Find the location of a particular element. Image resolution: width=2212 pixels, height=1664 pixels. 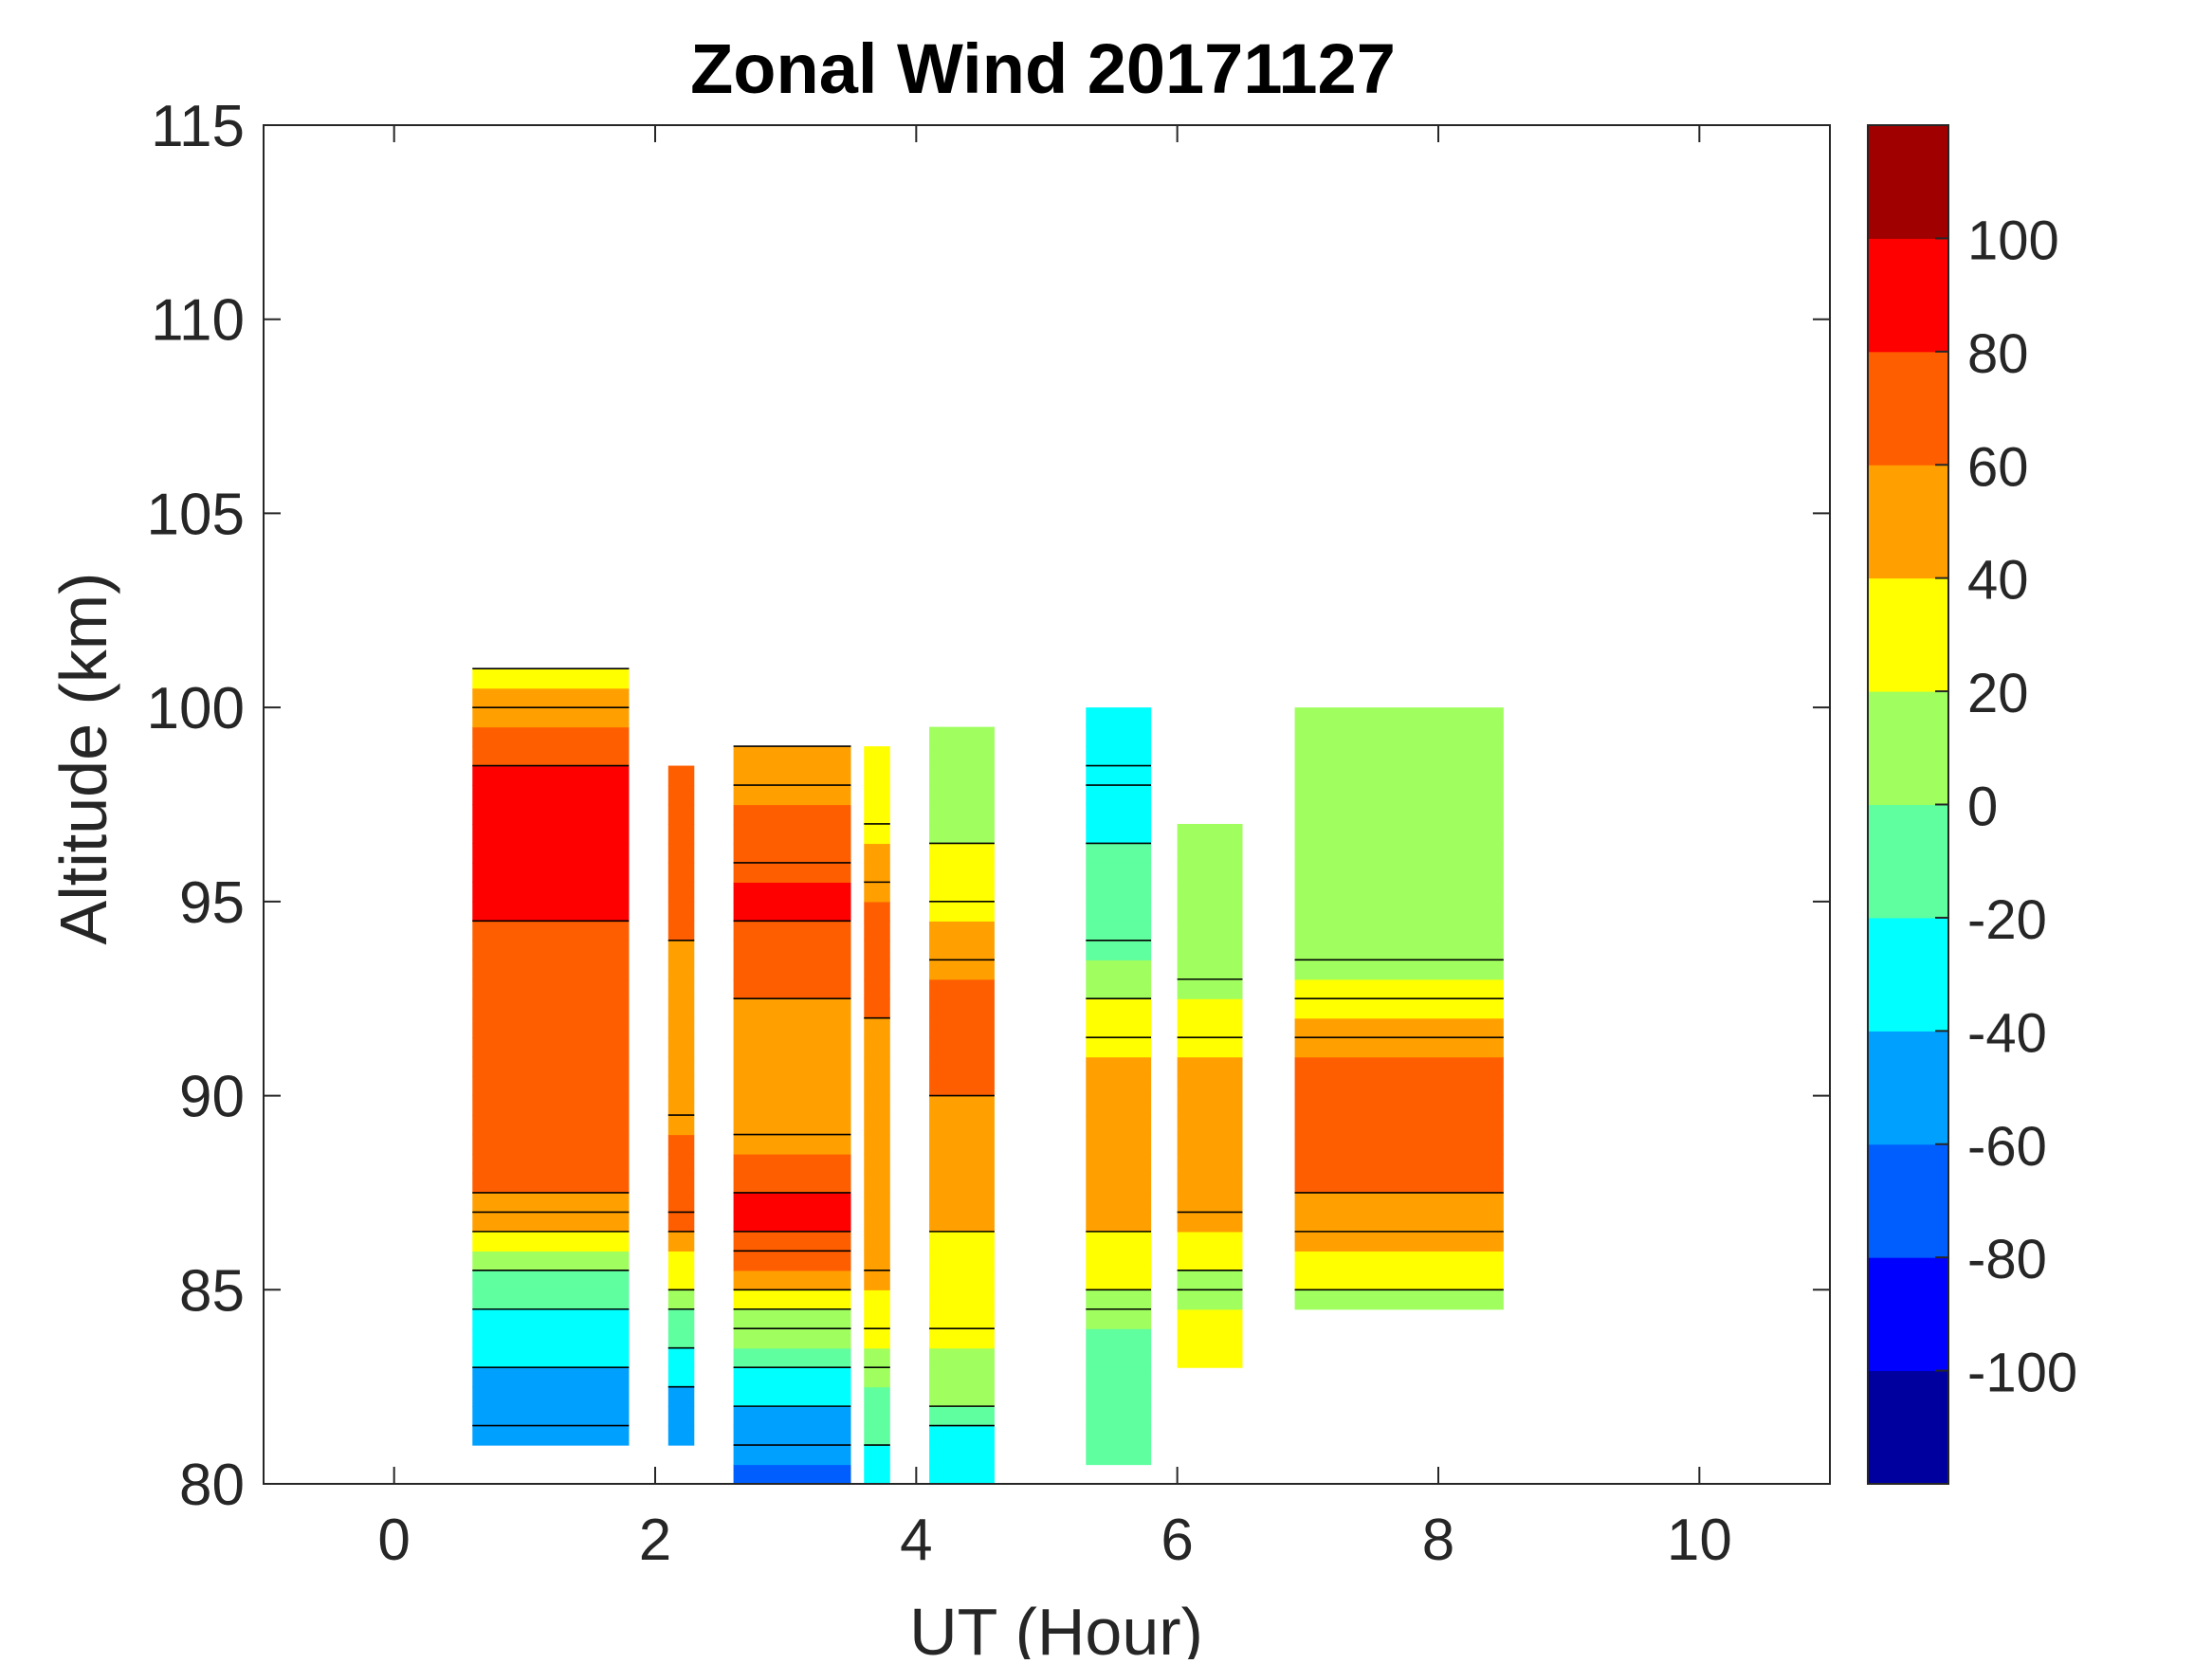

x-tick-label: 10 is located at coordinates (1699, 1540).